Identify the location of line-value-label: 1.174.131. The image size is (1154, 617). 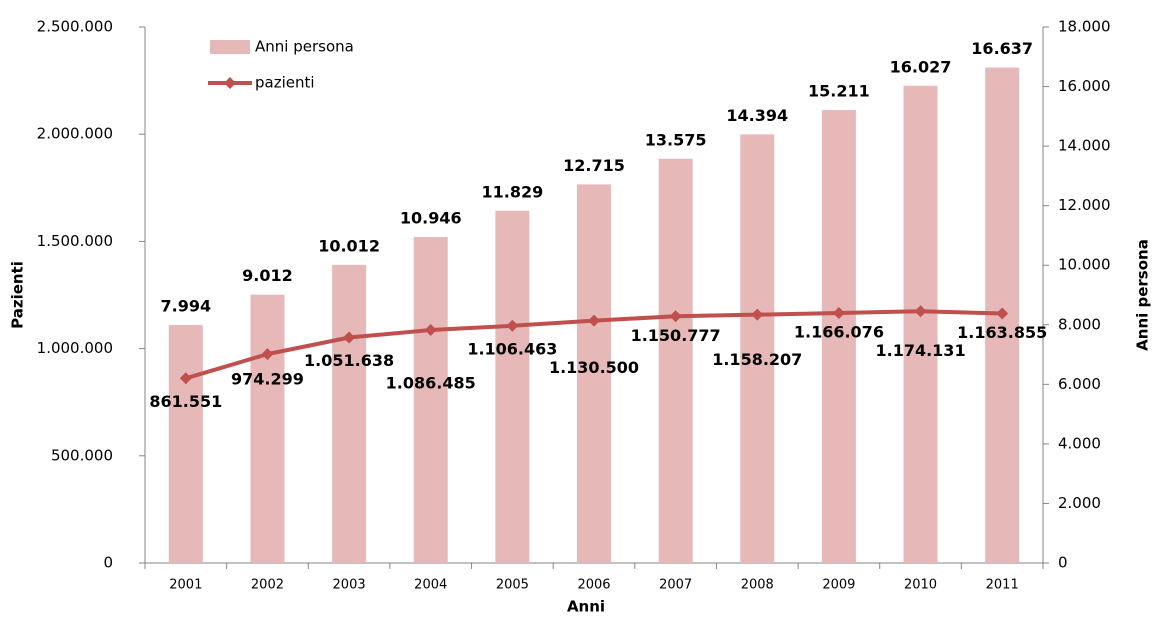
(920, 350).